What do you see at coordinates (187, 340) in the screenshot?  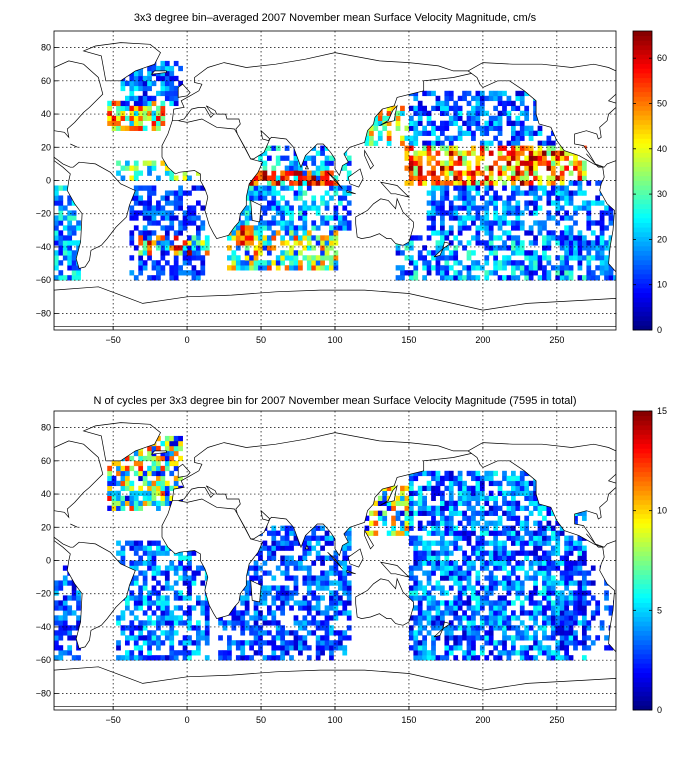 I see `x-tick-label: 0` at bounding box center [187, 340].